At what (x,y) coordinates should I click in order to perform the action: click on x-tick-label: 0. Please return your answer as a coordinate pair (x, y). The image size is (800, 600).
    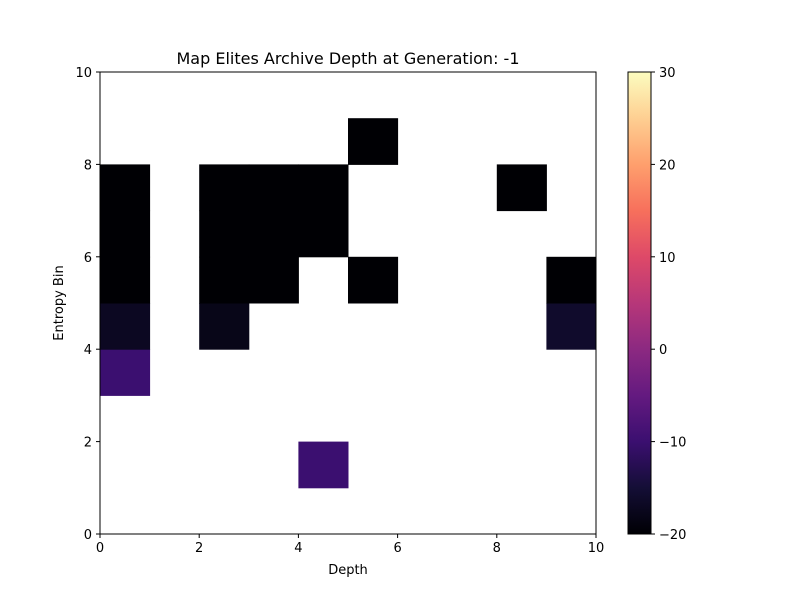
    Looking at the image, I should click on (100, 548).